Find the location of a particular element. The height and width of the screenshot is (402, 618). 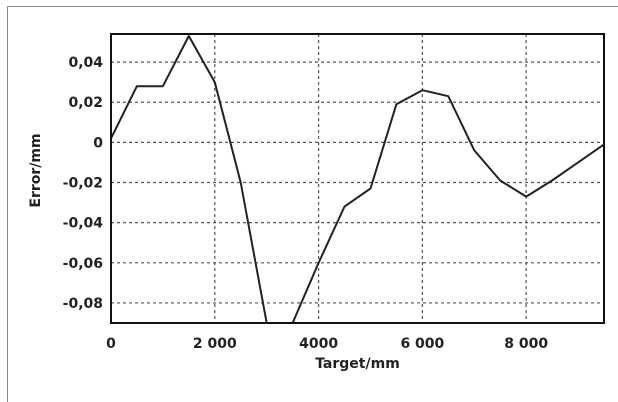

y-tick-label: -0,02 is located at coordinates (83, 184).